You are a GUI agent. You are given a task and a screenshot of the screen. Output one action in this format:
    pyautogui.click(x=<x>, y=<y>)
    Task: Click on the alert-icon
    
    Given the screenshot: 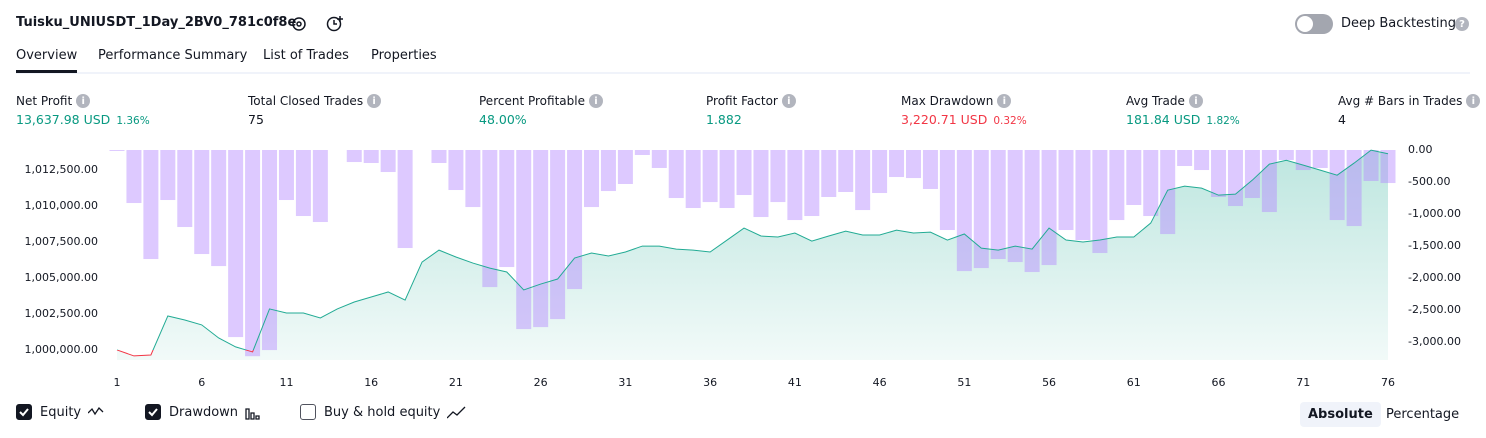 What is the action you would take?
    pyautogui.click(x=335, y=24)
    